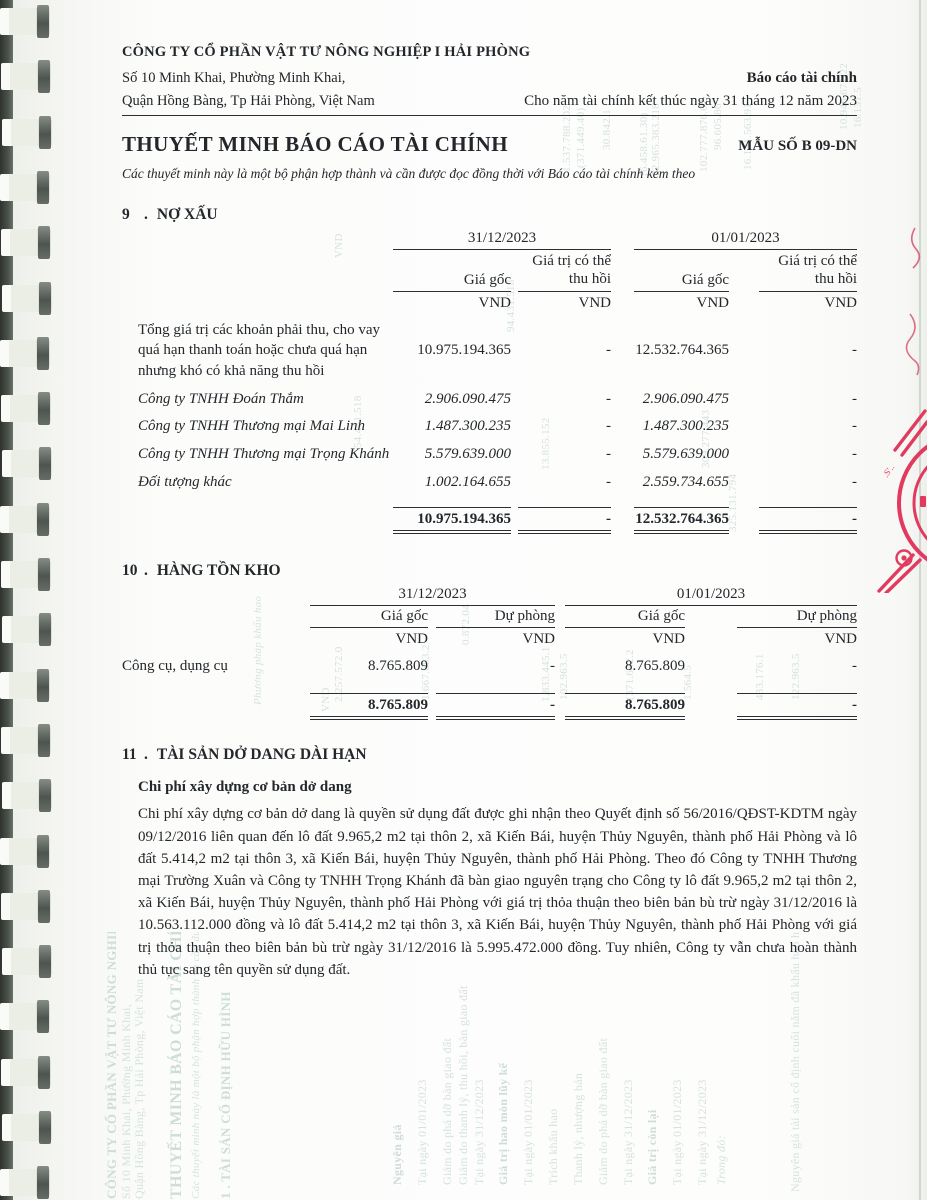 The image size is (927, 1200). I want to click on section-title: NỢ XẤU, so click(187, 214).